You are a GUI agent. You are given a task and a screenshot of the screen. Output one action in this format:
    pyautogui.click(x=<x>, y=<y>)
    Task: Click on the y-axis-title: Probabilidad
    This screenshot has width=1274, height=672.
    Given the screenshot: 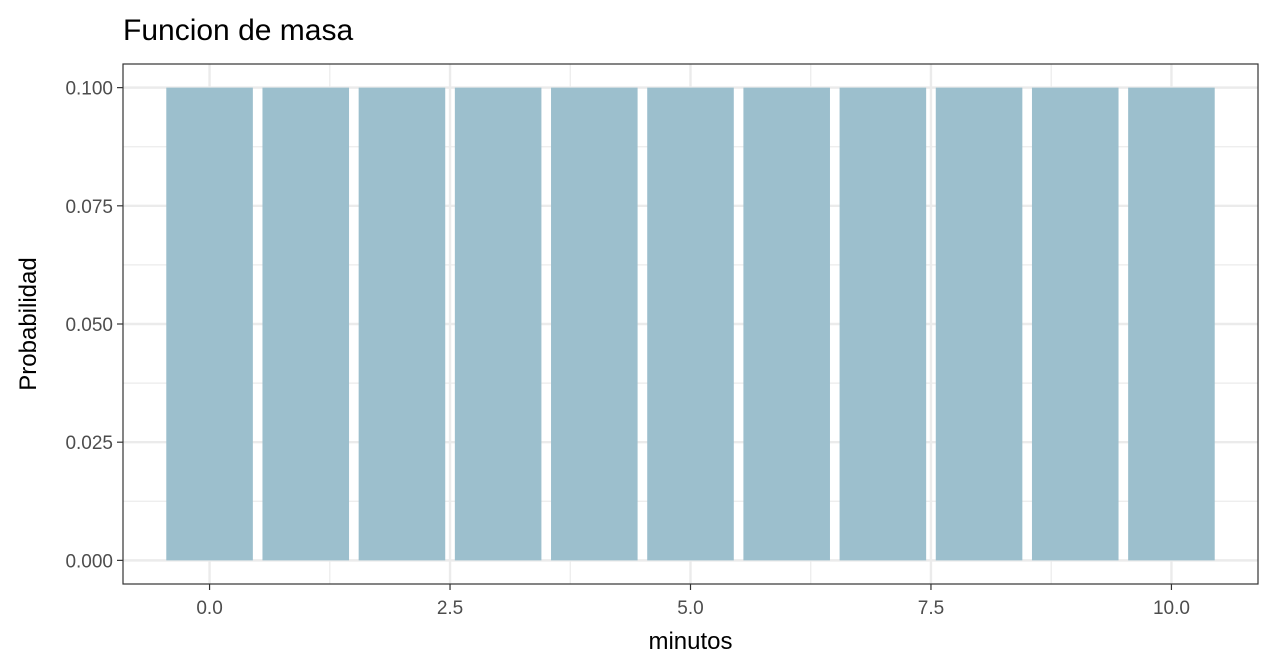 What is the action you would take?
    pyautogui.click(x=28, y=323)
    